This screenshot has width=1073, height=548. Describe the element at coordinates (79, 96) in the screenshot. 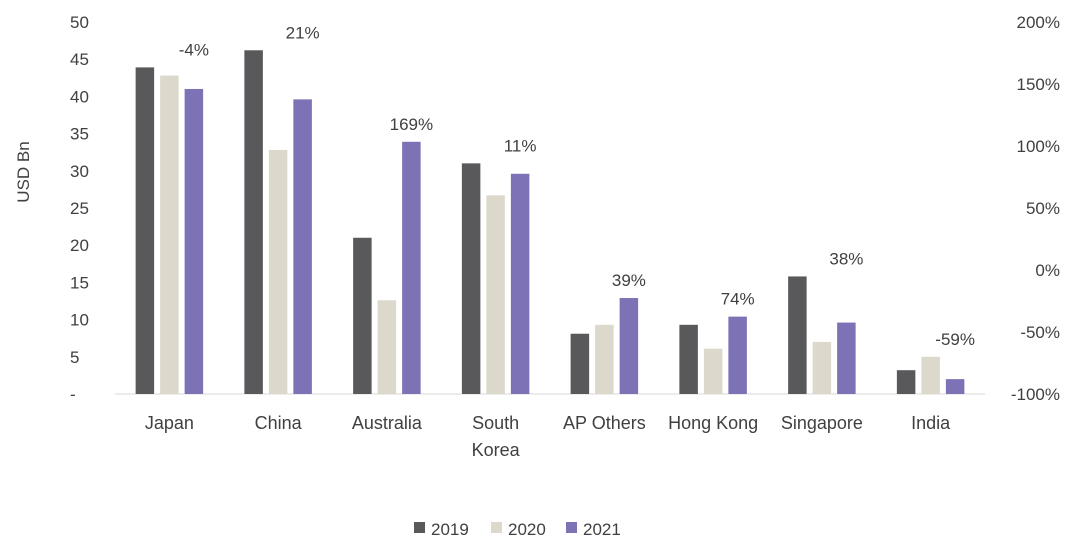

I see `y-tick-label: 40` at that location.